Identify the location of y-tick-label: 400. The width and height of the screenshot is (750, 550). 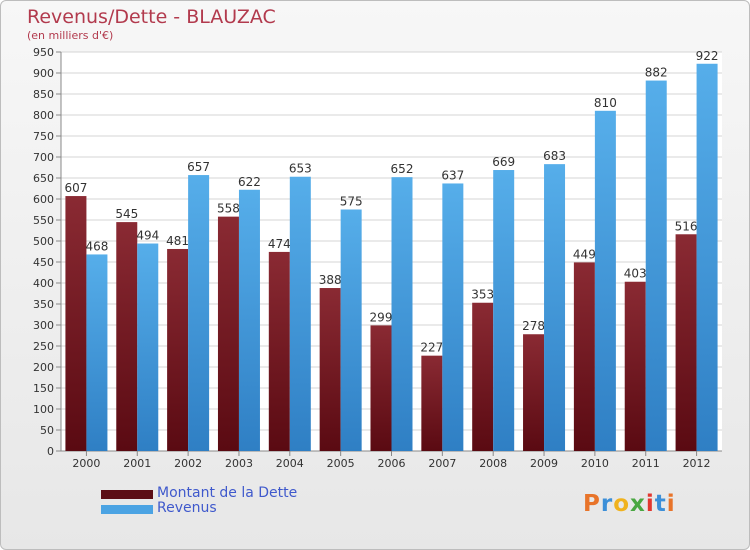
(43, 283).